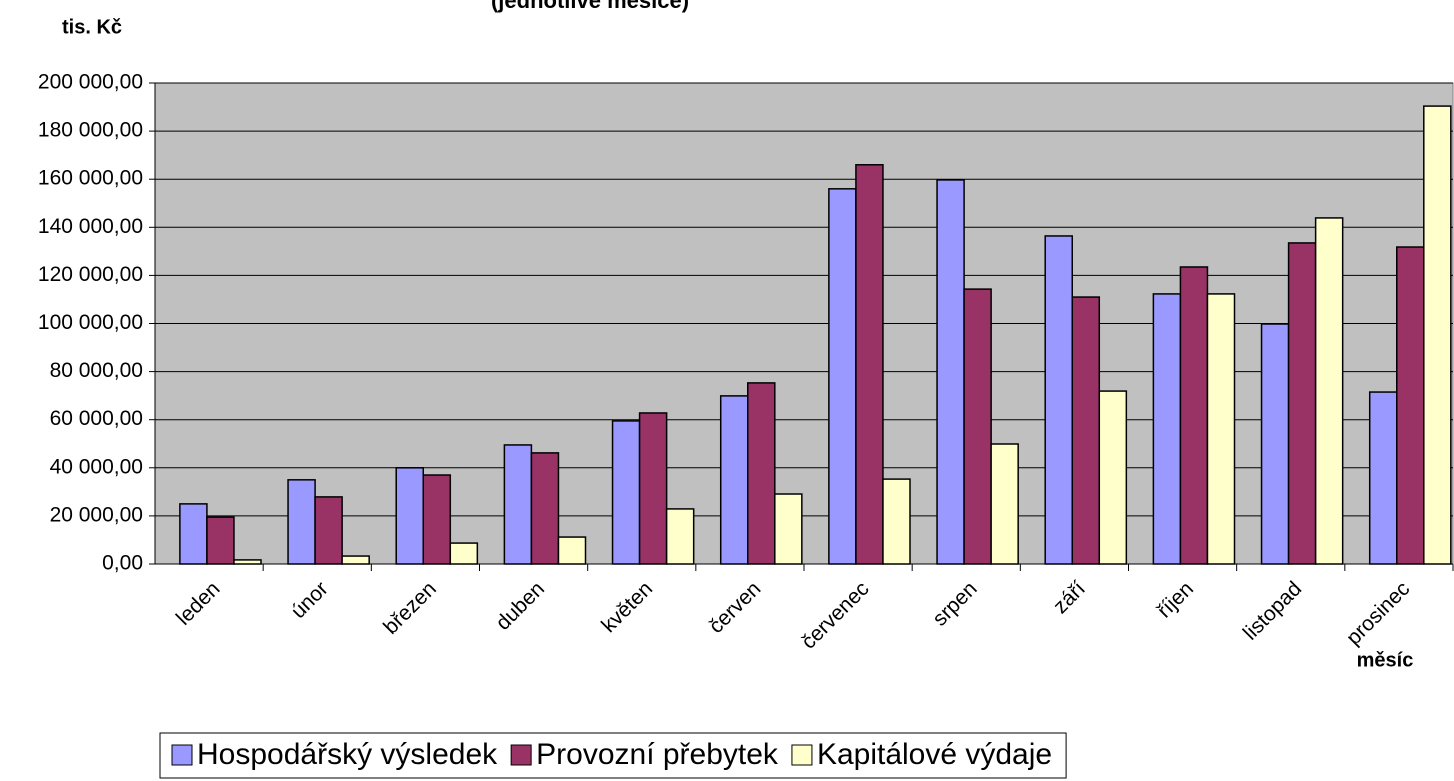 Image resolution: width=1454 pixels, height=781 pixels. Describe the element at coordinates (90, 130) in the screenshot. I see `y-tick-label: 180 000,00` at that location.